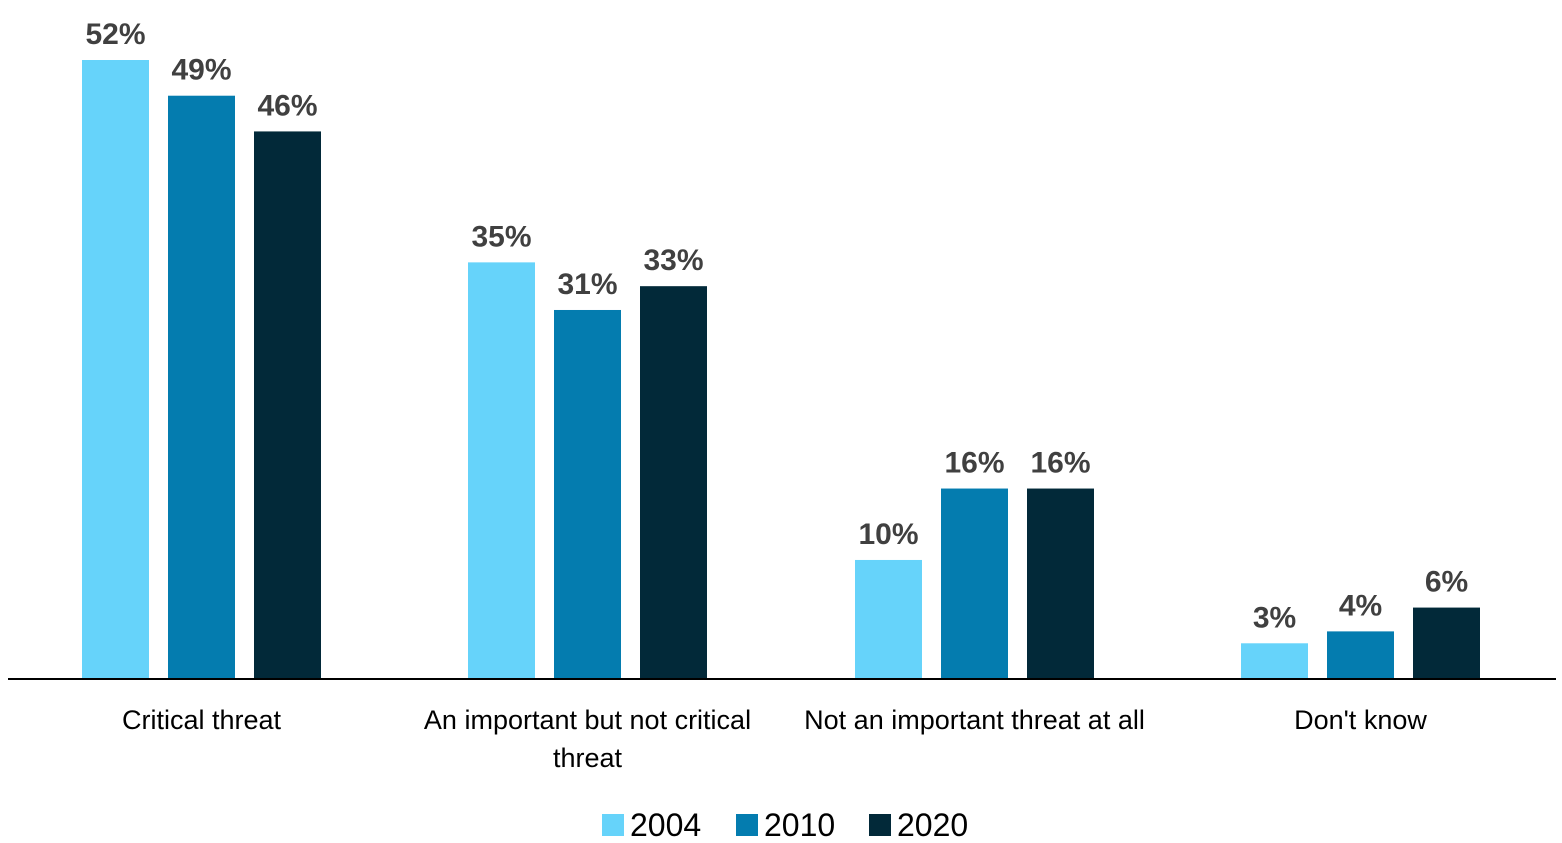 The image size is (1562, 843). What do you see at coordinates (202, 720) in the screenshot?
I see `category-label-0: Critical threat` at bounding box center [202, 720].